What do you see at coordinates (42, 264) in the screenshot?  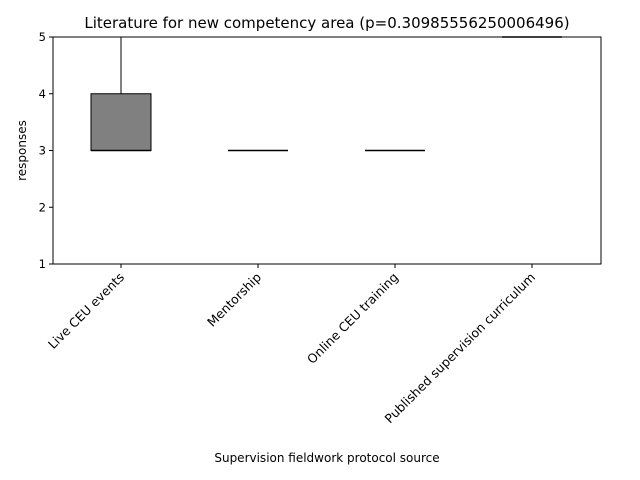 I see `y-tick-label: 1` at bounding box center [42, 264].